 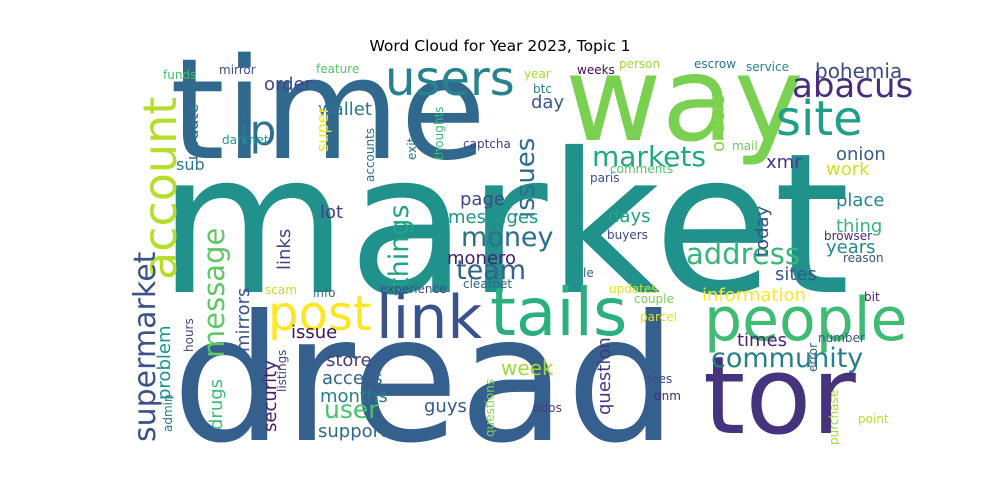 I want to click on word-sites: sites, so click(x=796, y=274).